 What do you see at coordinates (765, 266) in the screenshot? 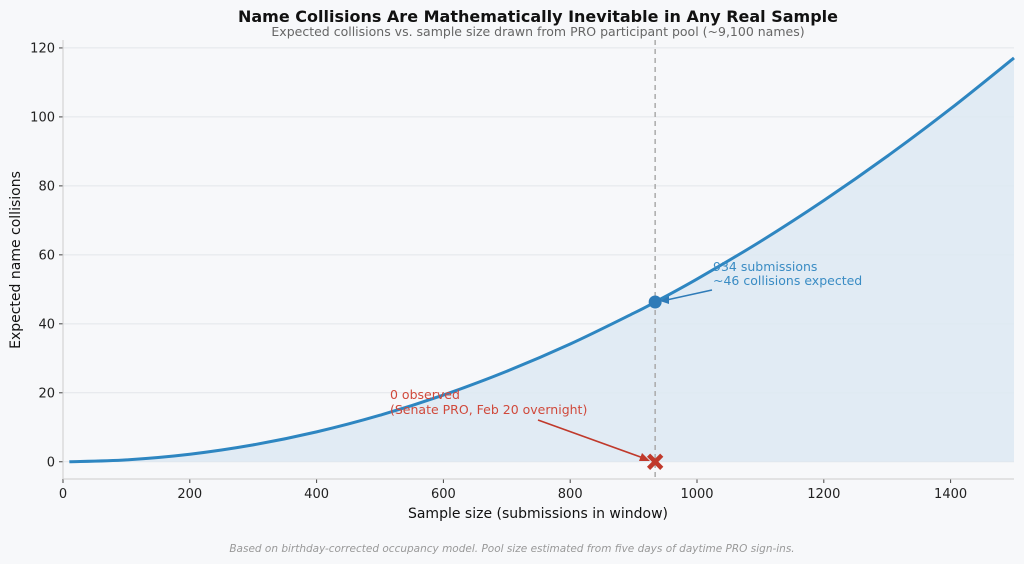
I see `annotation-expected-line1: 934 submissions` at bounding box center [765, 266].